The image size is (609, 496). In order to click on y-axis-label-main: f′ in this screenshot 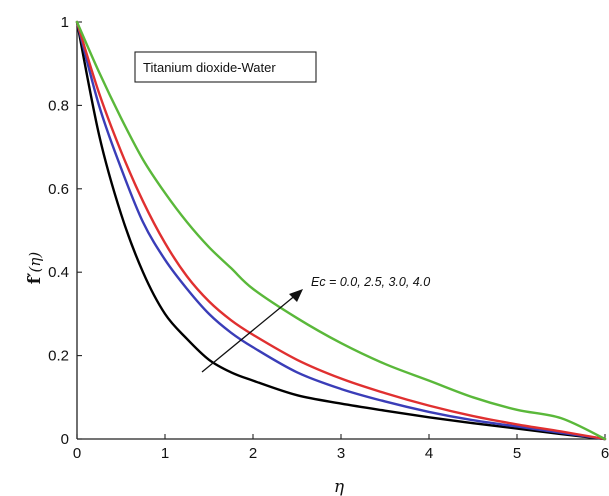, I will do `click(35, 278)`.